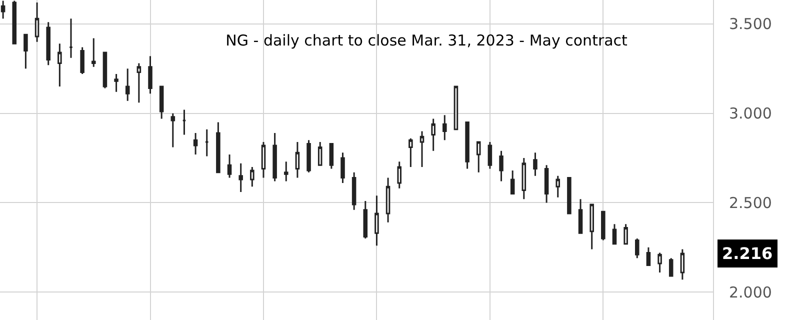 This screenshot has width=792, height=320. I want to click on y-tick-label: 2.500, so click(750, 203).